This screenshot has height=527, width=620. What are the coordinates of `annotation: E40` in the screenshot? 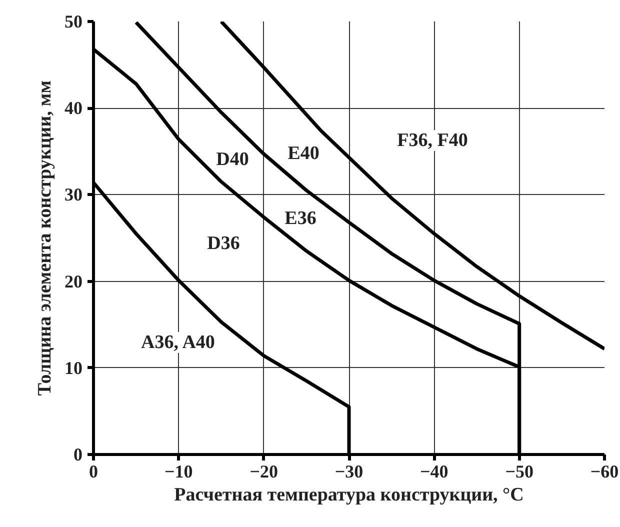 It's located at (304, 153).